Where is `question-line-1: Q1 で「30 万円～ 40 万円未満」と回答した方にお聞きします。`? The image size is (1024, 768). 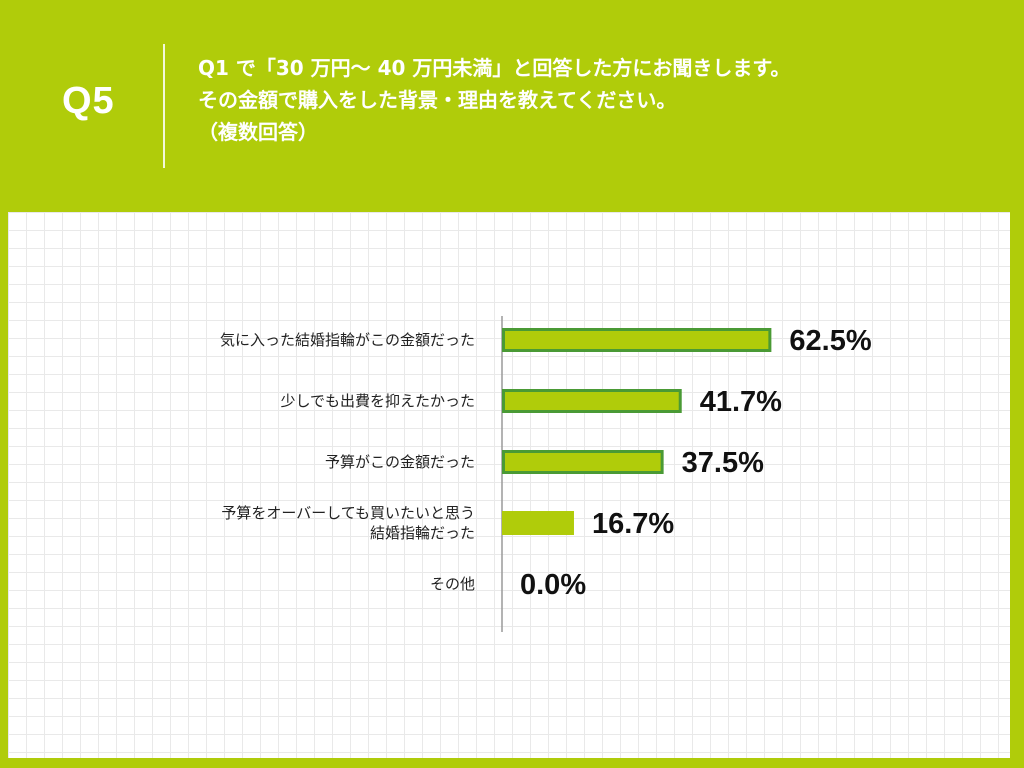
question-line-1: Q1 で「30 万円～ 40 万円未満」と回答した方にお聞きします。 is located at coordinates (494, 68).